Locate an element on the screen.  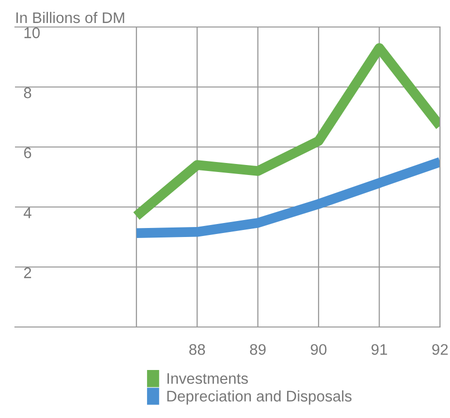
chart-subtitle: In Billions of DM is located at coordinates (70, 18).